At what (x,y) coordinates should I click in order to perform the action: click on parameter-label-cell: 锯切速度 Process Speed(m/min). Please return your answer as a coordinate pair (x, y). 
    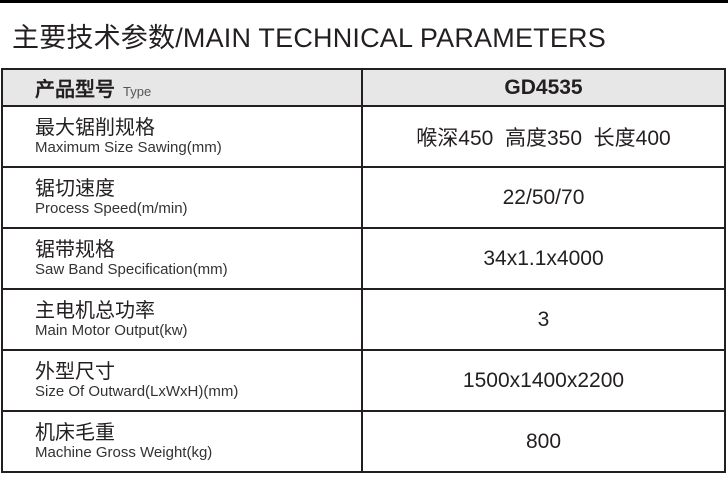
    Looking at the image, I should click on (182, 197).